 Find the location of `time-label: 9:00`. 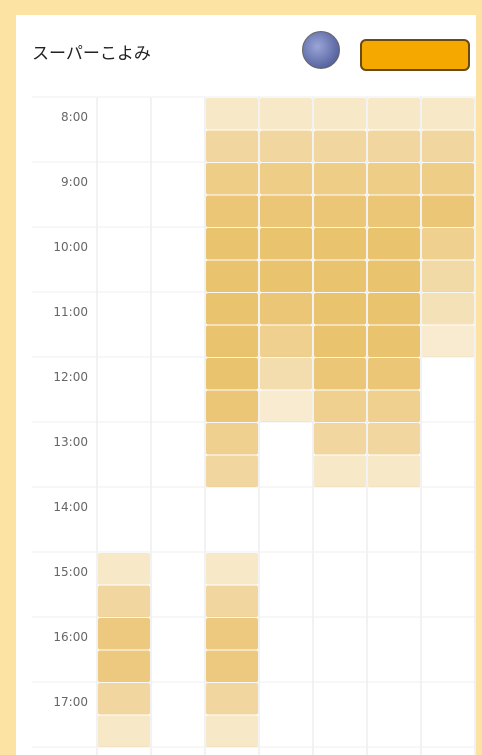

time-label: 9:00 is located at coordinates (74, 182).